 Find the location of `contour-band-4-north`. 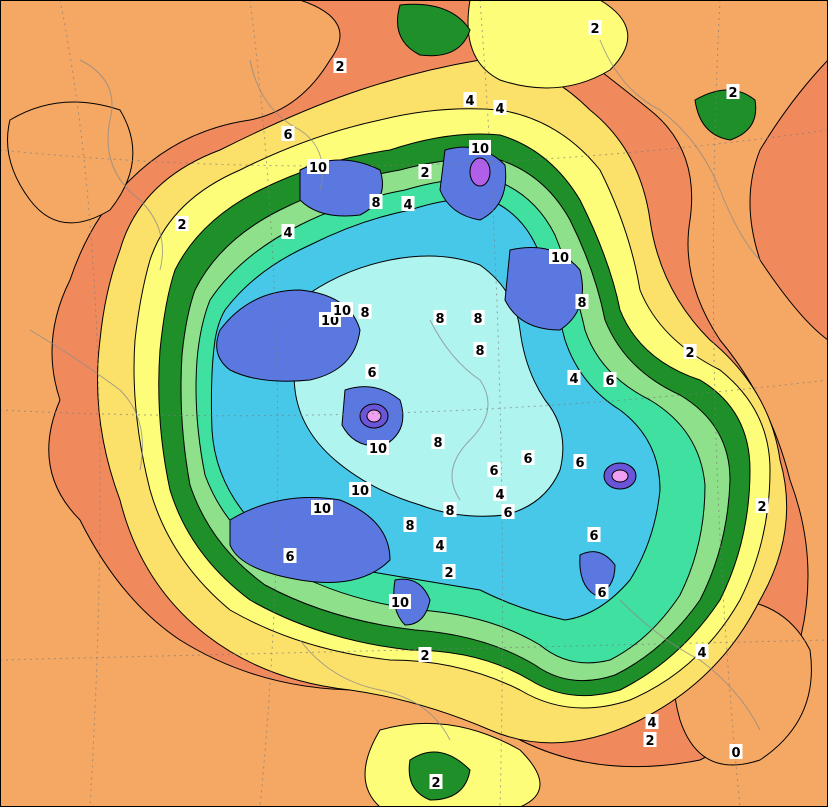

contour-band-4-north is located at coordinates (434, 30).